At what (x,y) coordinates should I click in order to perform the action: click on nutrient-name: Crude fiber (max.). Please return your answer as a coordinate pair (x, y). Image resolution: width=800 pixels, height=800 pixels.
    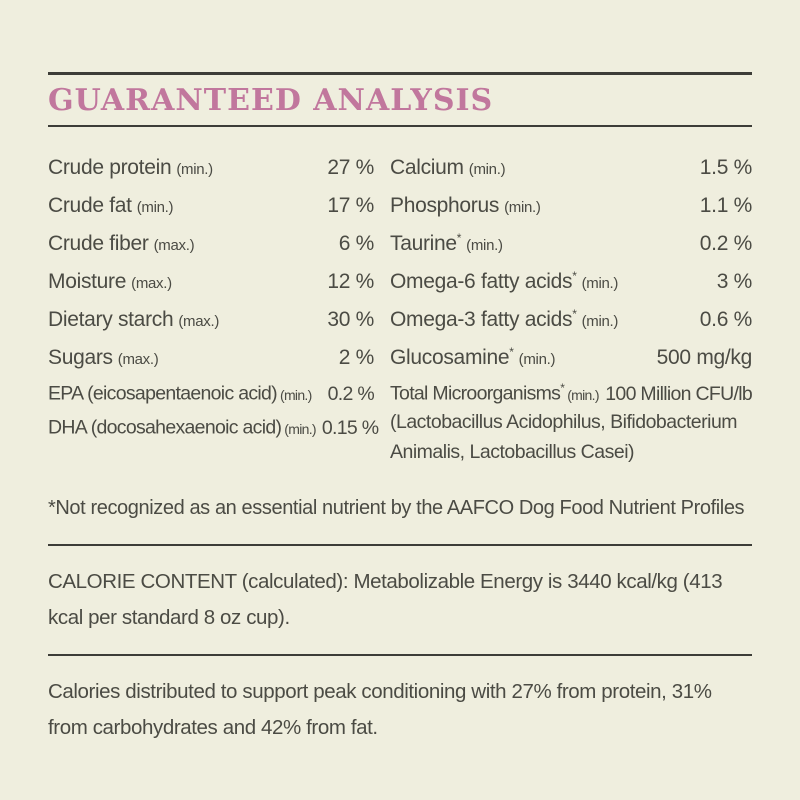
    Looking at the image, I should click on (121, 243).